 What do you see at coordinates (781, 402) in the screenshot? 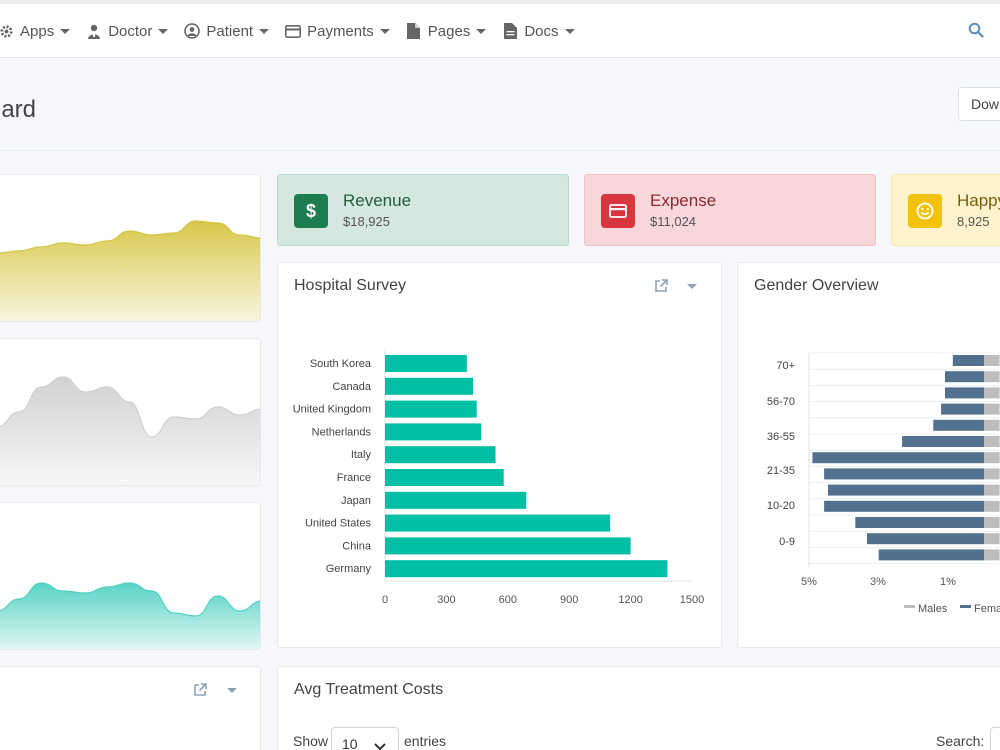
I see `gender-y-tick: 56-70` at bounding box center [781, 402].